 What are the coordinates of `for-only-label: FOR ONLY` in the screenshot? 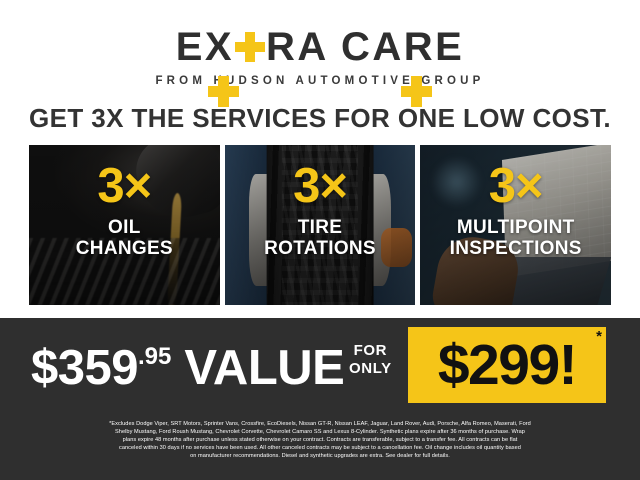 It's located at (370, 360).